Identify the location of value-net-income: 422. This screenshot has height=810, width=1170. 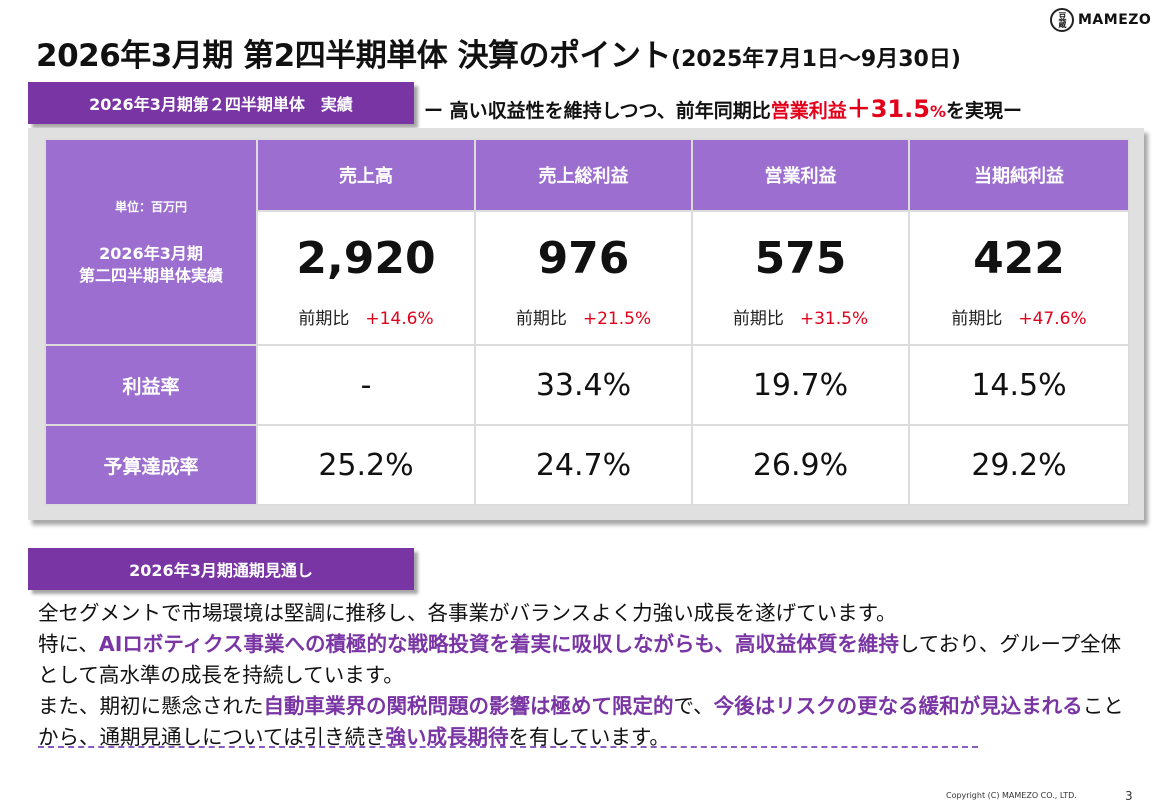
(1019, 258).